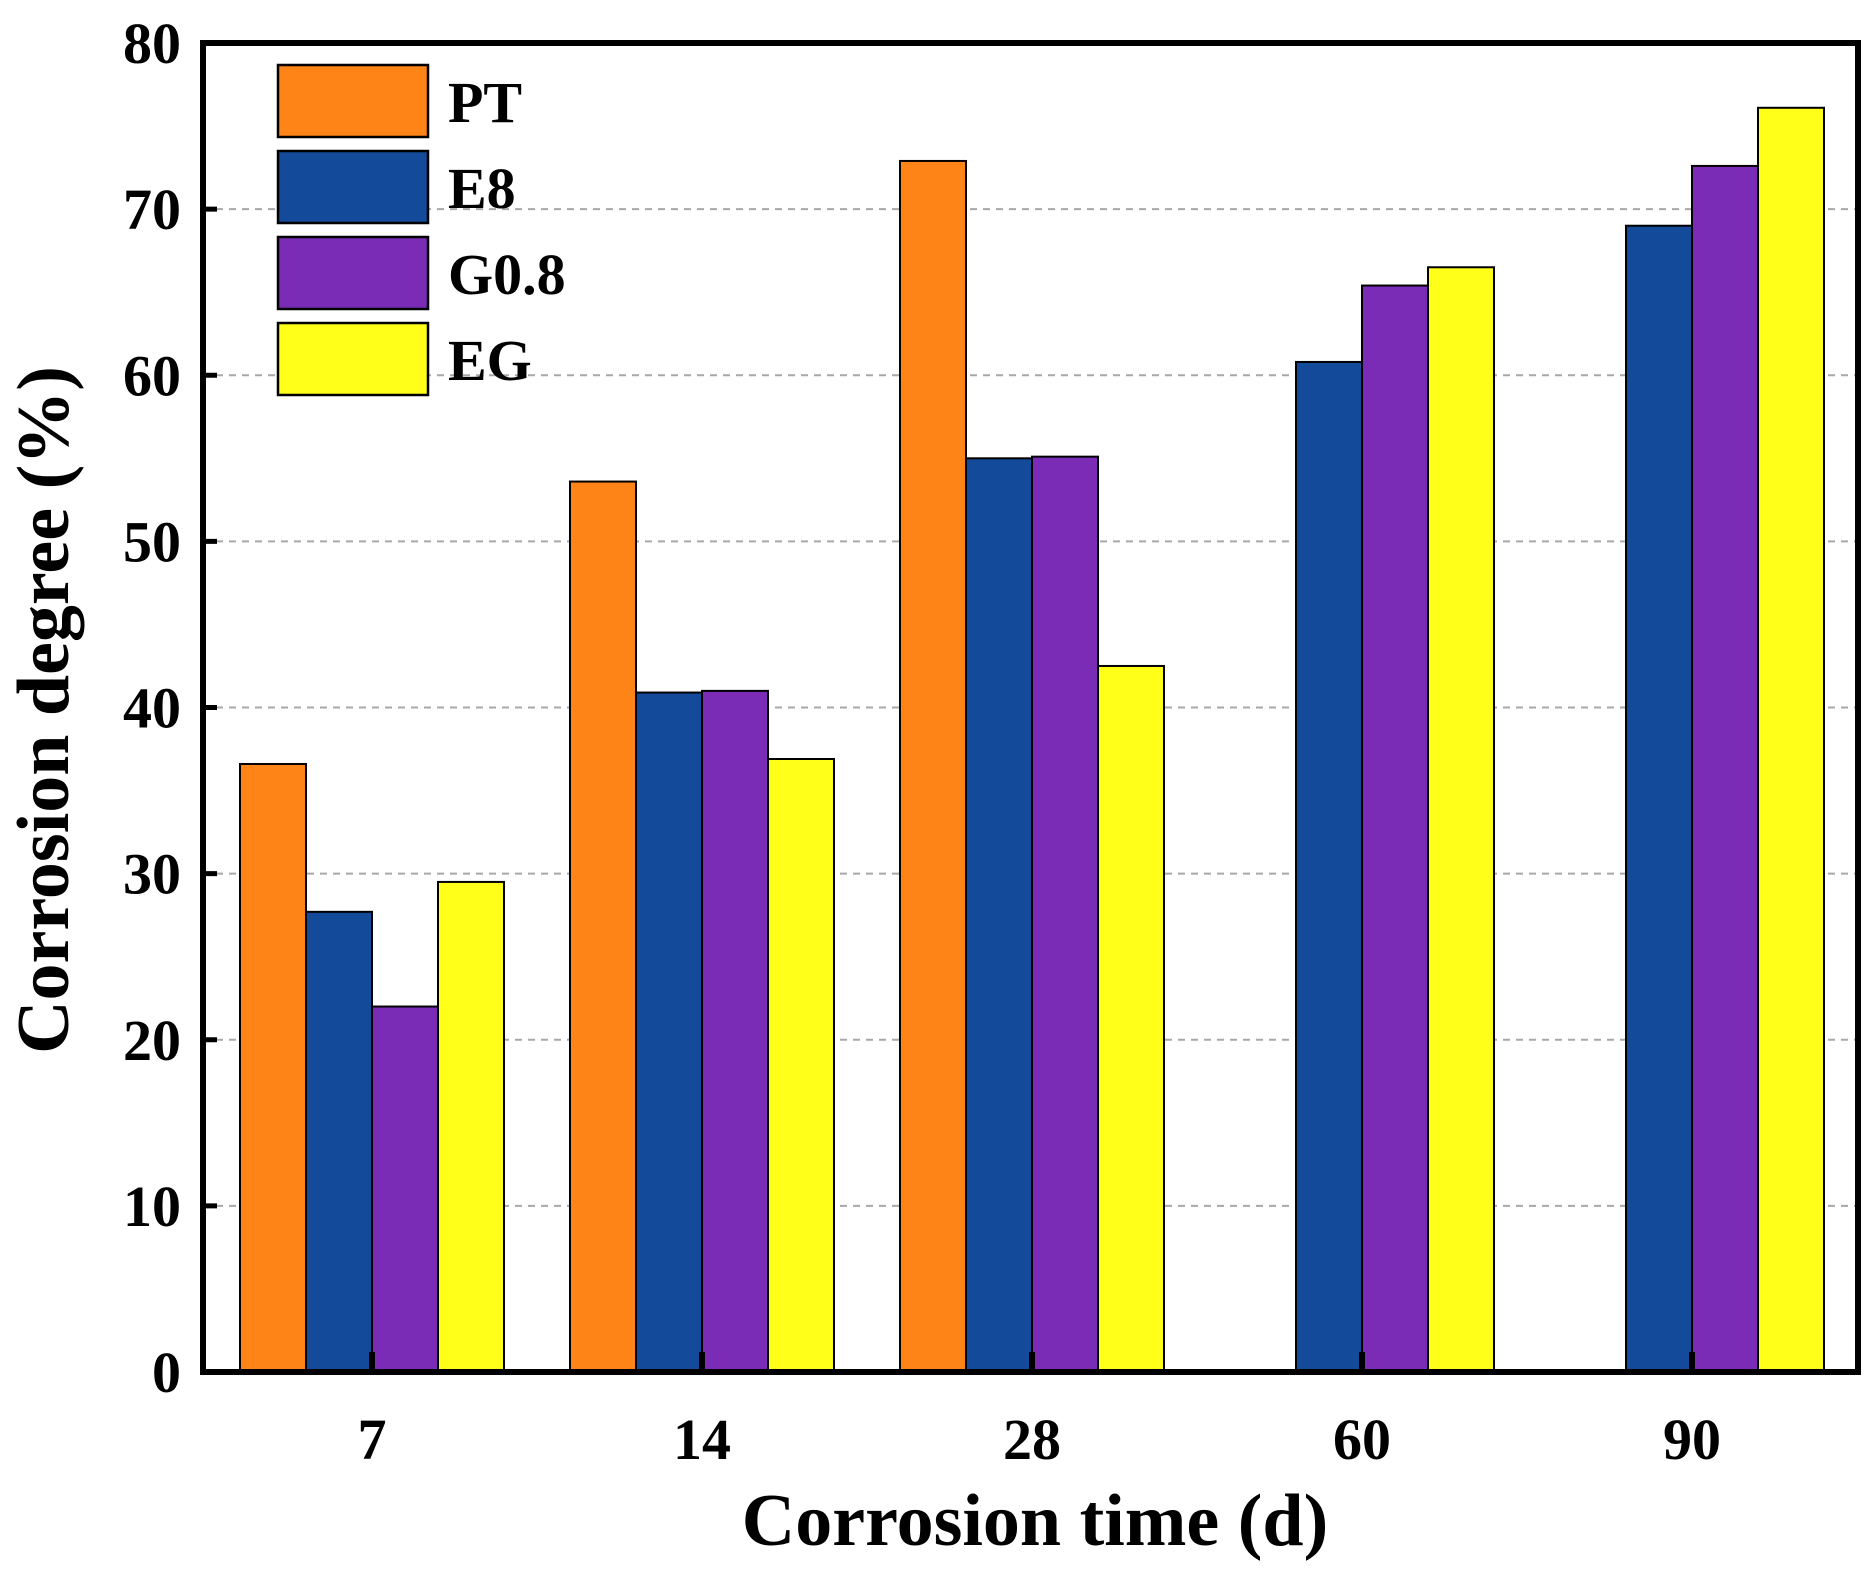  What do you see at coordinates (166, 1372) in the screenshot?
I see `y-tick-label: 0` at bounding box center [166, 1372].